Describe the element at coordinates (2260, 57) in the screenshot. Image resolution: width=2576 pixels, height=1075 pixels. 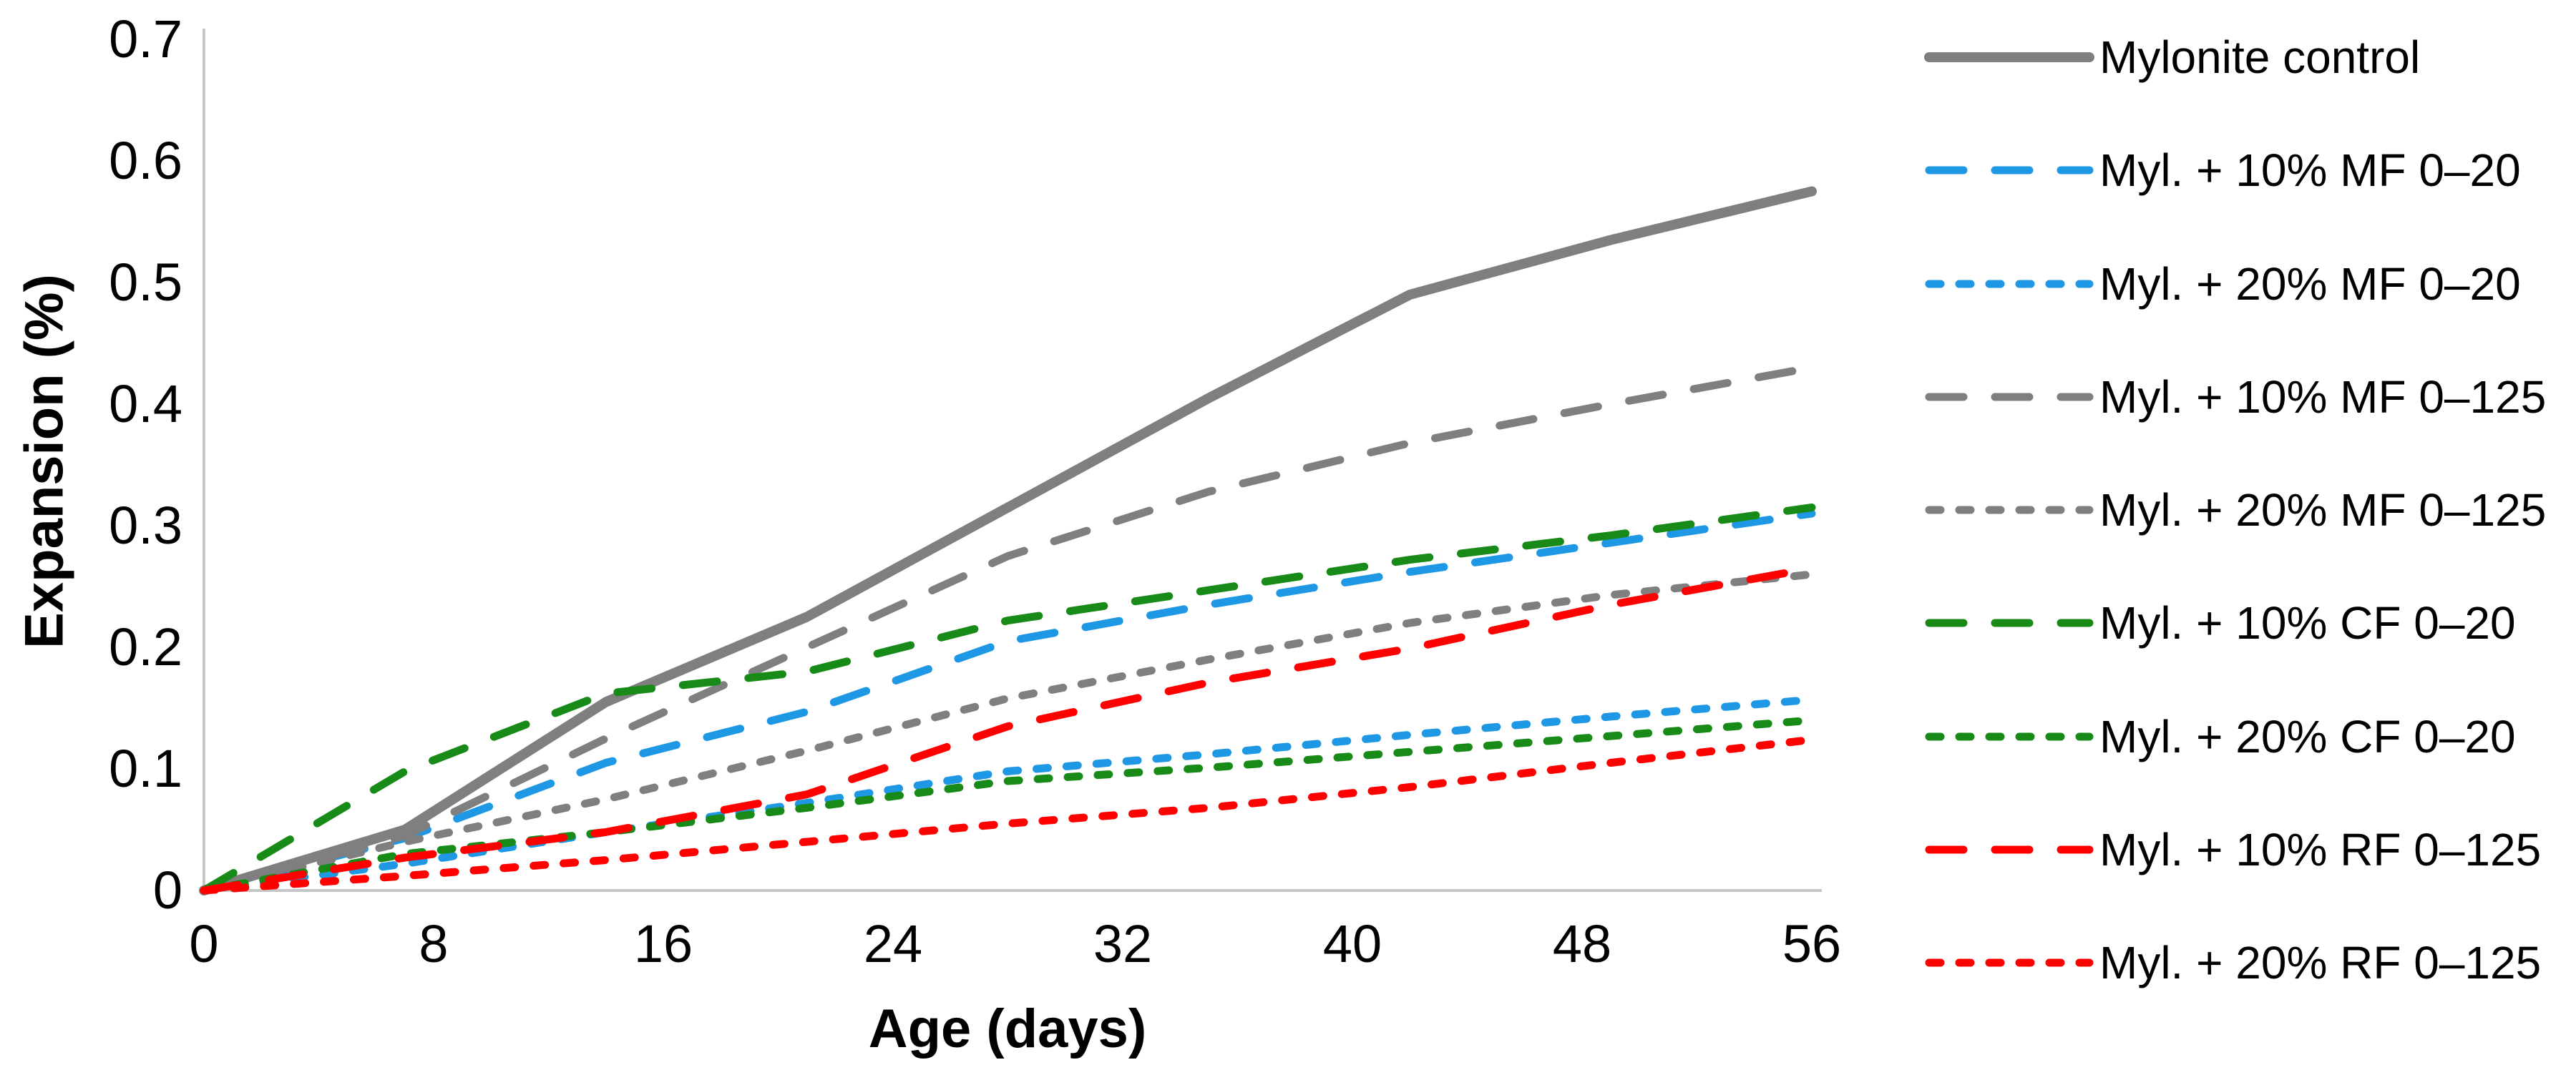
I see `legend-label: Mylonite control` at that location.